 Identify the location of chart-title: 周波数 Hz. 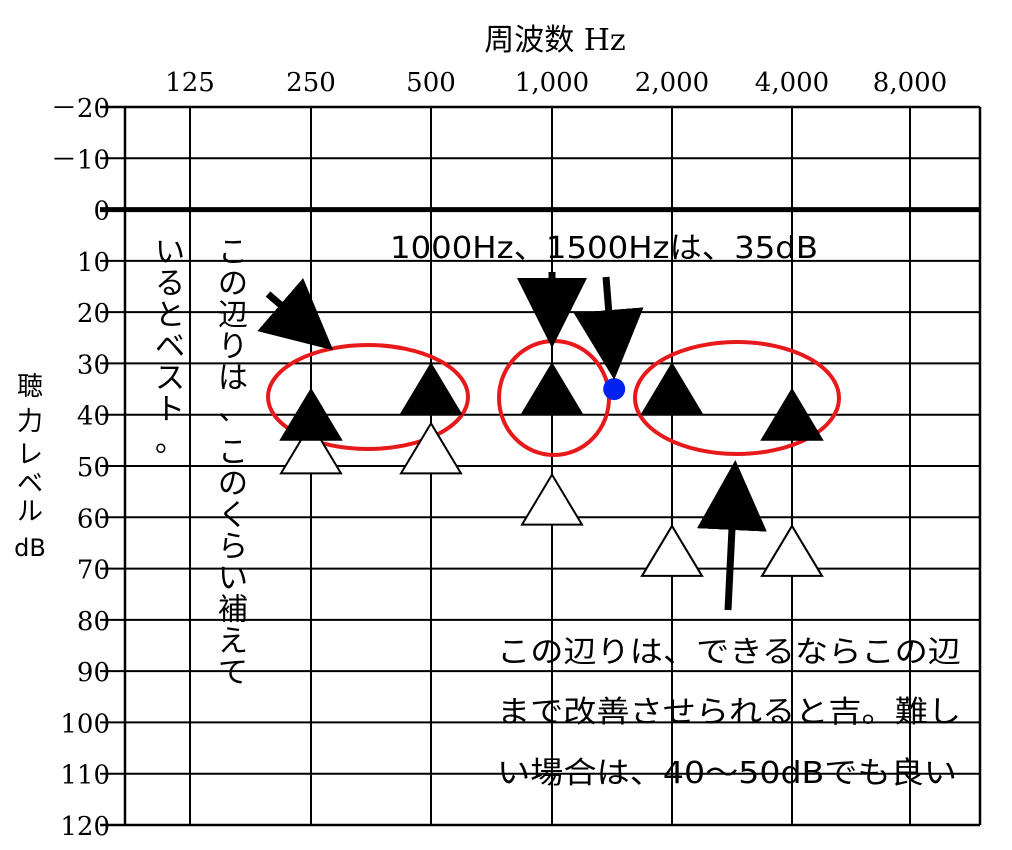
(555, 40).